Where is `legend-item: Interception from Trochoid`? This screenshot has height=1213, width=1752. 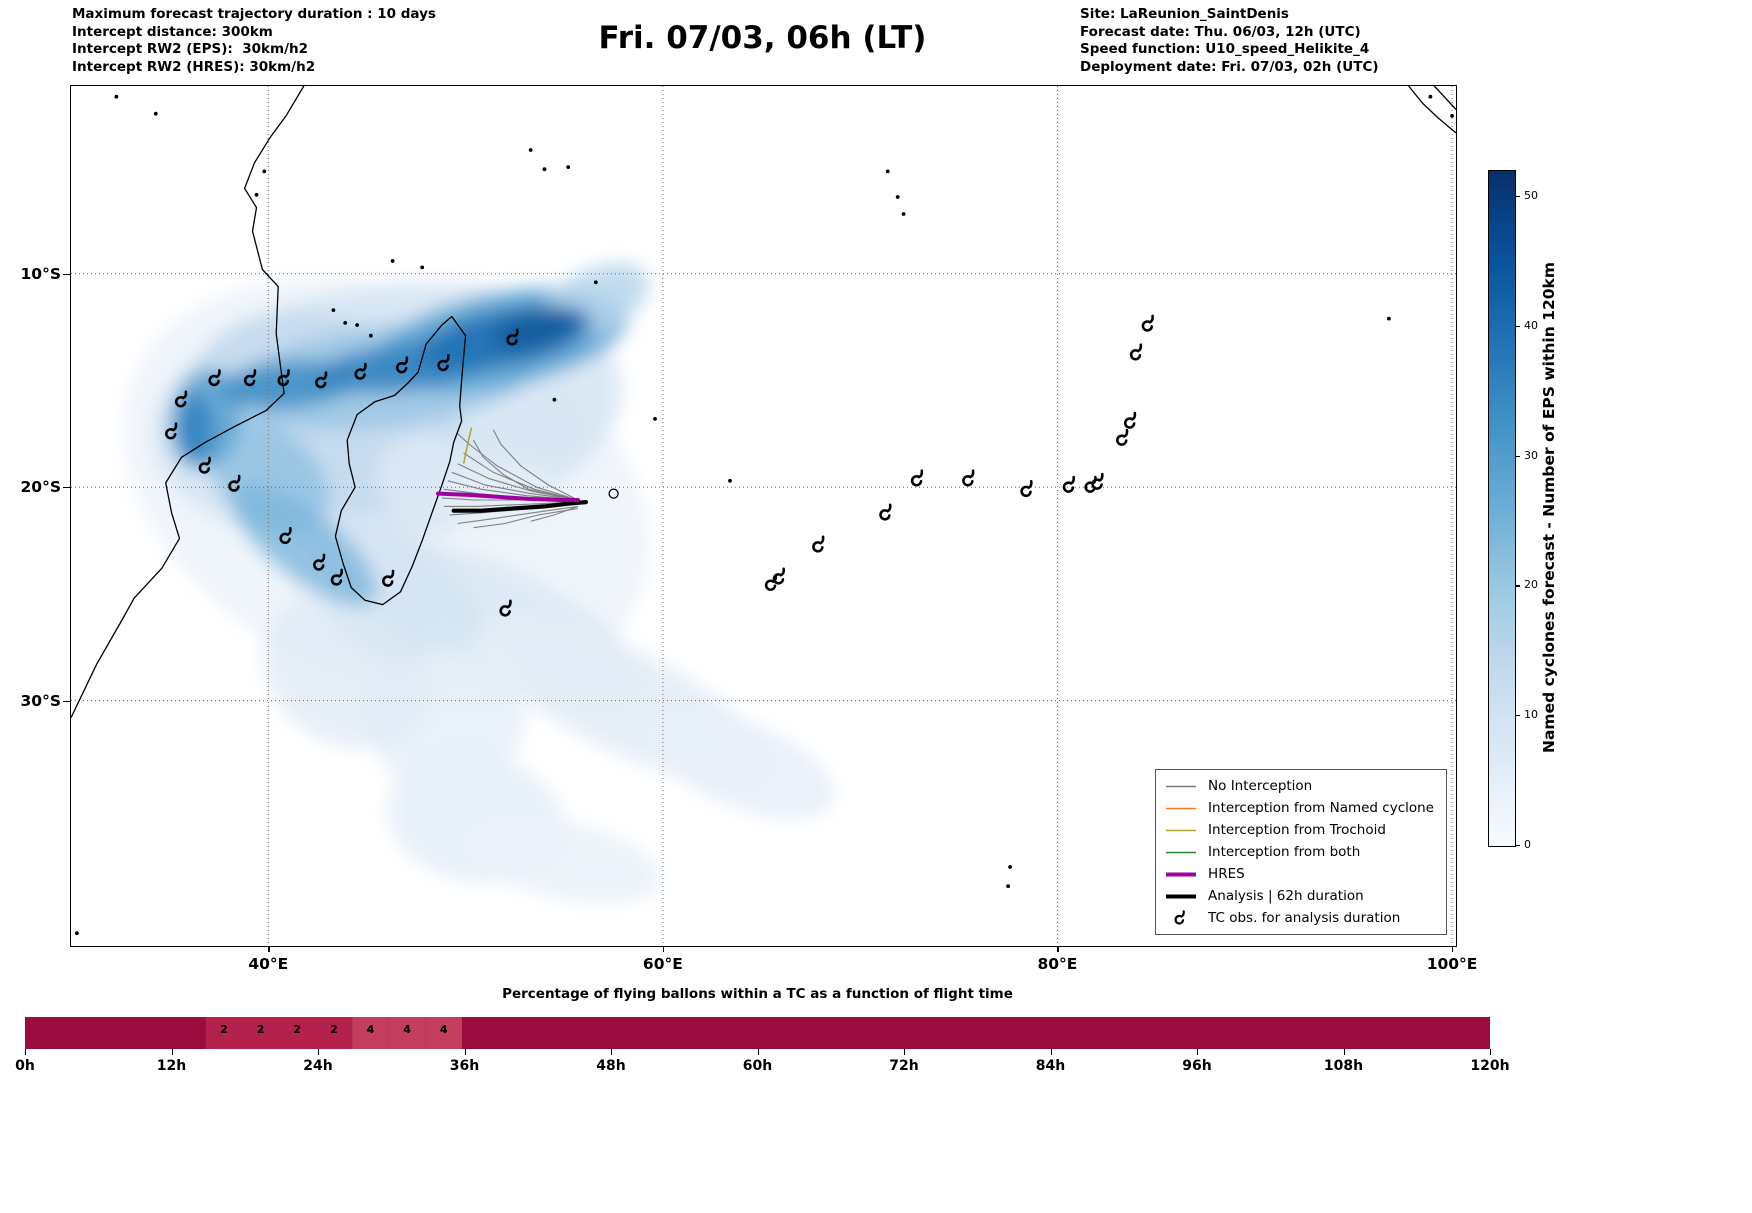 legend-item: Interception from Trochoid is located at coordinates (1299, 830).